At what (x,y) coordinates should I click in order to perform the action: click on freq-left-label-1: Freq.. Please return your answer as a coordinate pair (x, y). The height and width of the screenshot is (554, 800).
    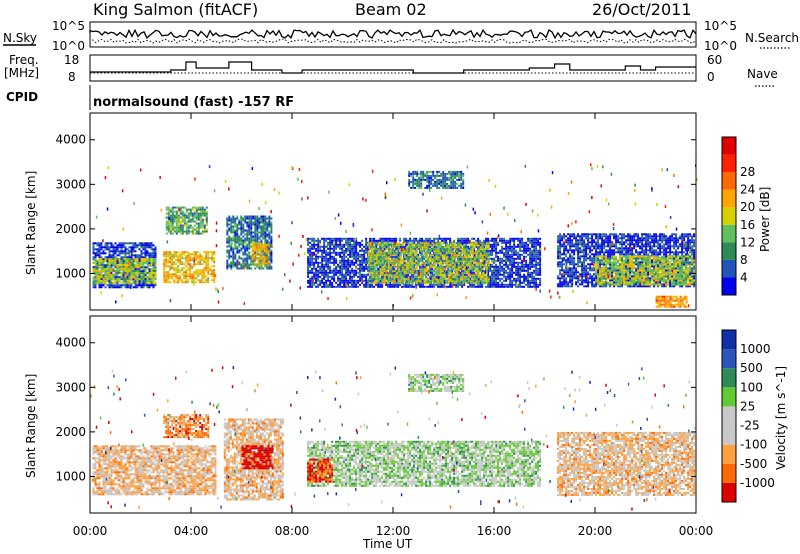
    Looking at the image, I should click on (24, 60).